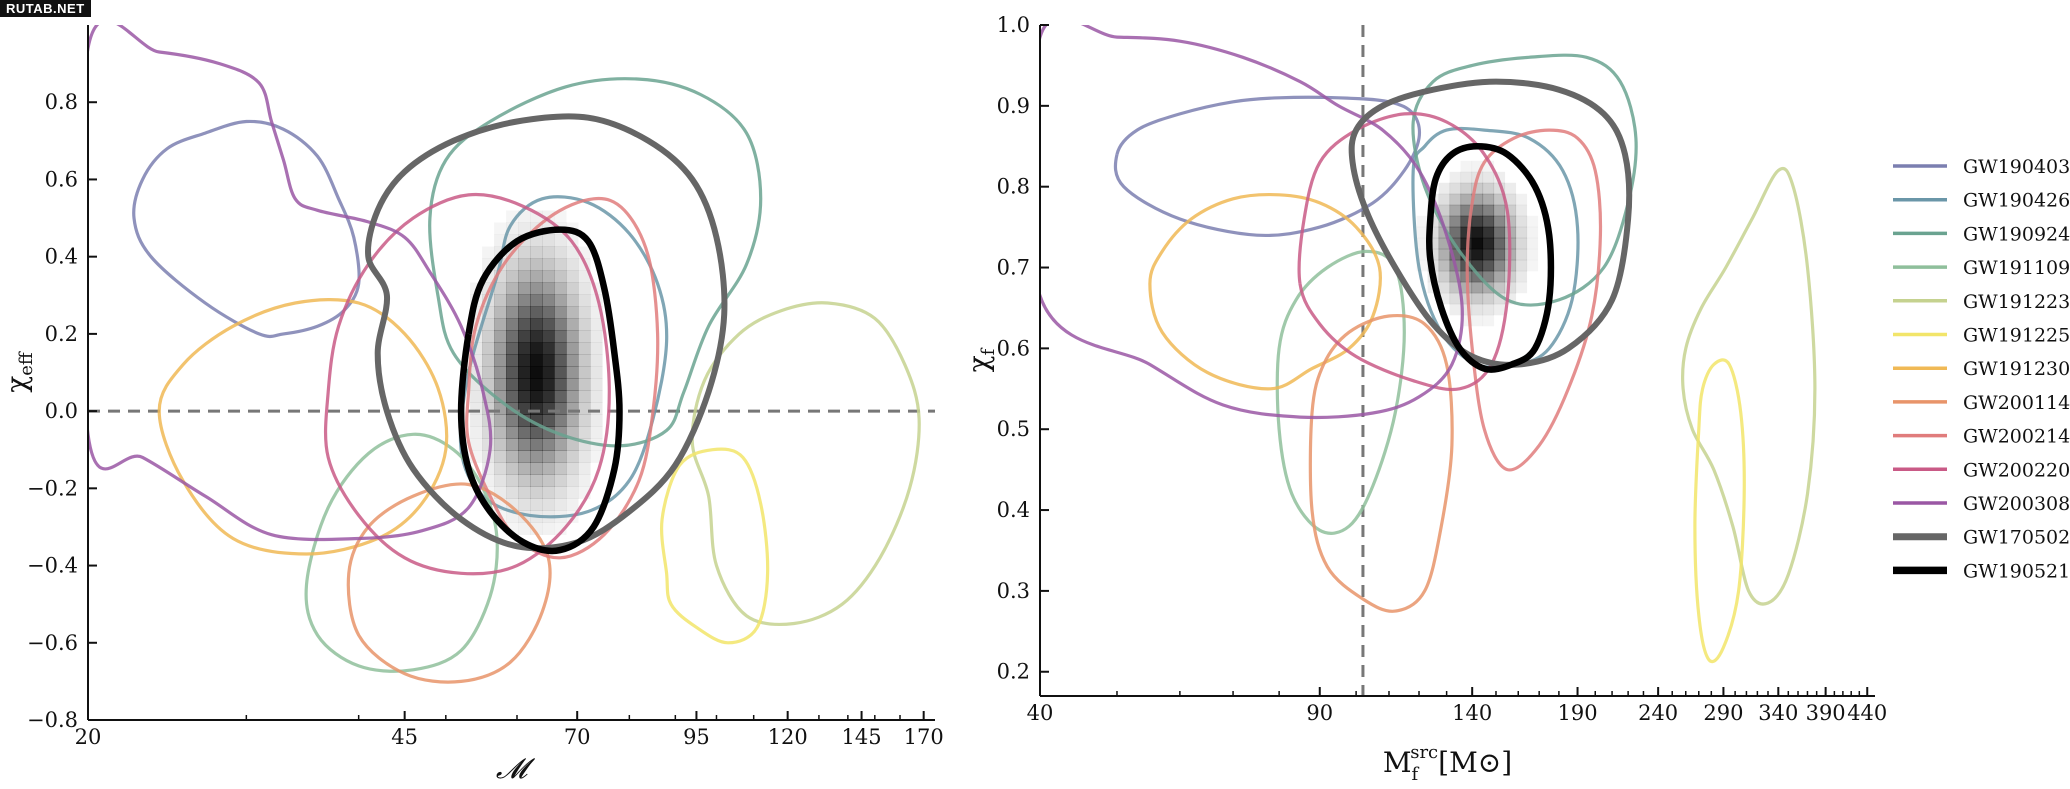 This screenshot has height=789, width=2070. I want to click on contour-gw200220, so click(467, 384).